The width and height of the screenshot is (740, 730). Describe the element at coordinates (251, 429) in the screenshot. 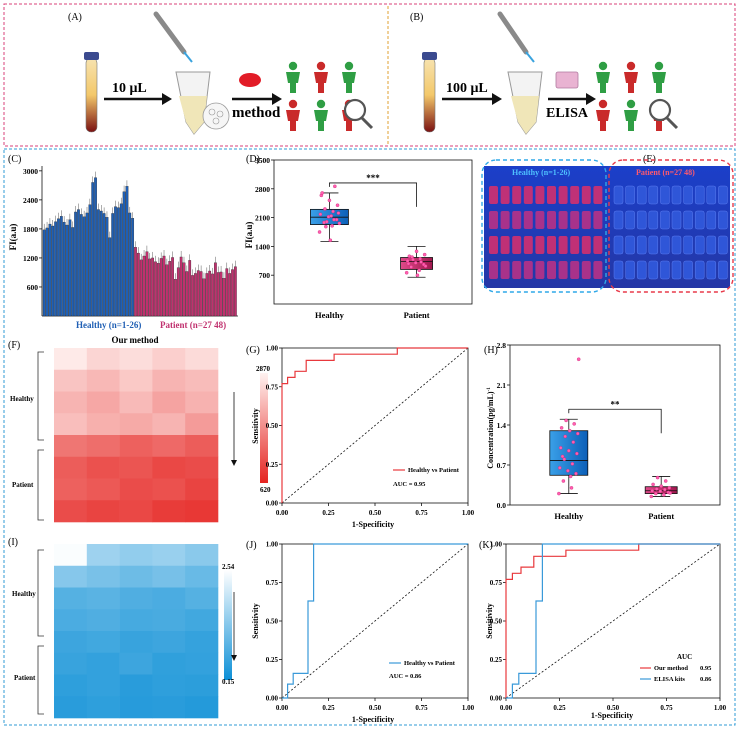

I see `panel-f-colorbar: 2870 620` at that location.